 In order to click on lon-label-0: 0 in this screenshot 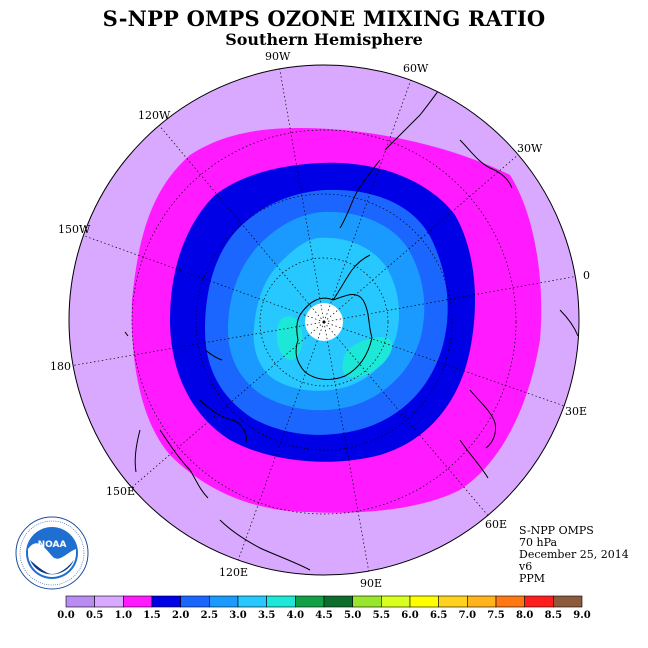, I will do `click(586, 275)`.